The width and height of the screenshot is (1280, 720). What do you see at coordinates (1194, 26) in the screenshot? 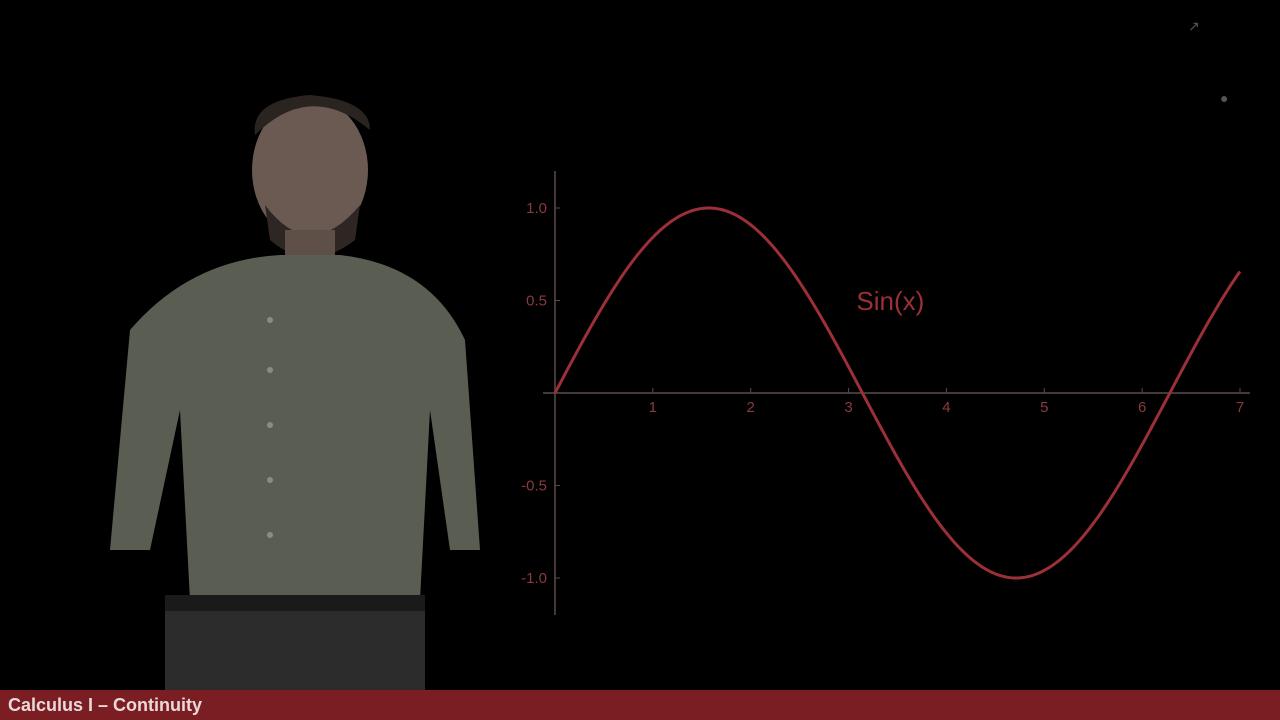
I see `corner-glyph: ↗` at bounding box center [1194, 26].